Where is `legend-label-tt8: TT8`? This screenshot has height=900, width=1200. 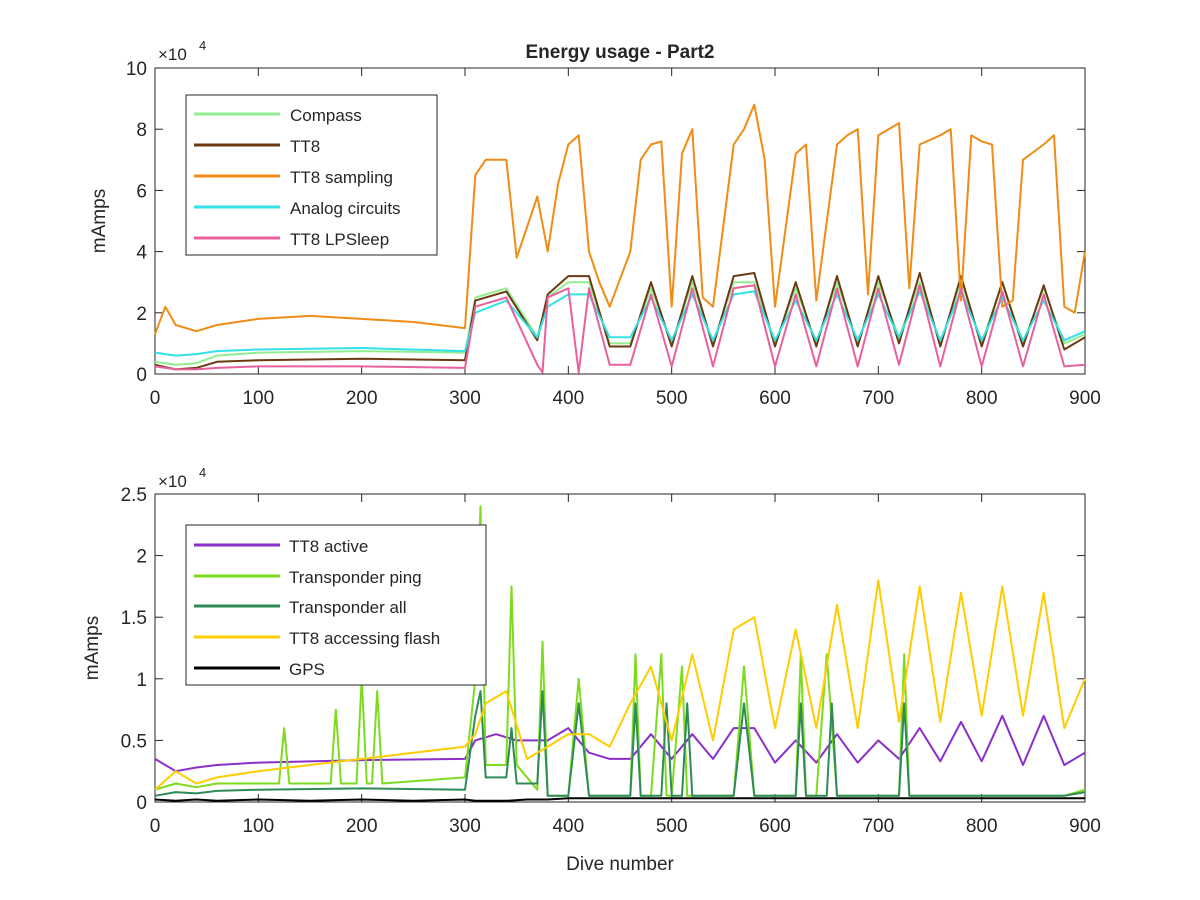
legend-label-tt8: TT8 is located at coordinates (305, 146).